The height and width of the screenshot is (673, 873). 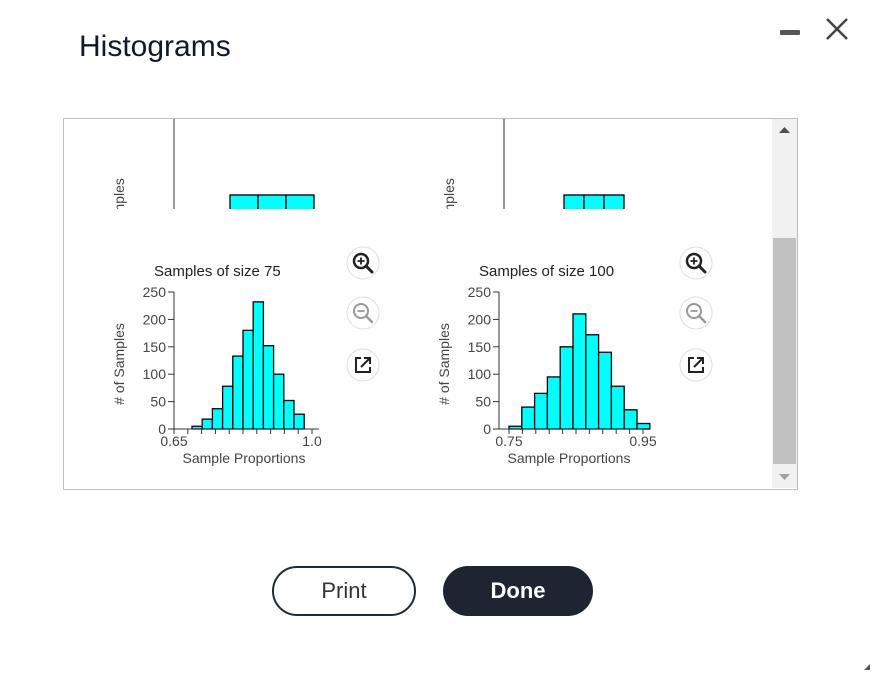 I want to click on scroll-down-button, so click(x=784, y=478).